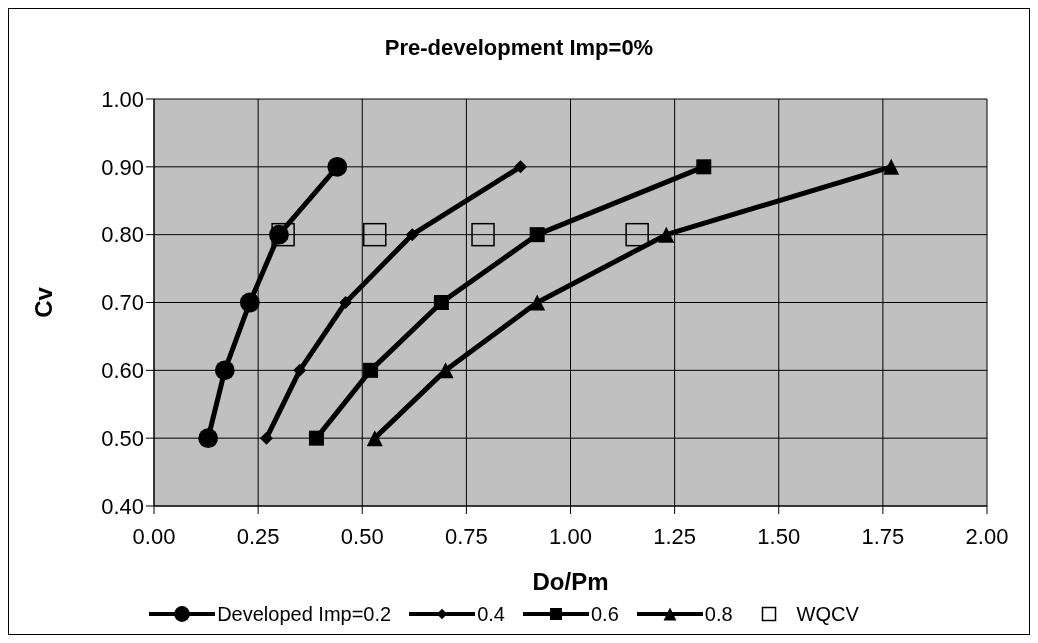  What do you see at coordinates (779, 536) in the screenshot?
I see `x-tick-label: 1.50` at bounding box center [779, 536].